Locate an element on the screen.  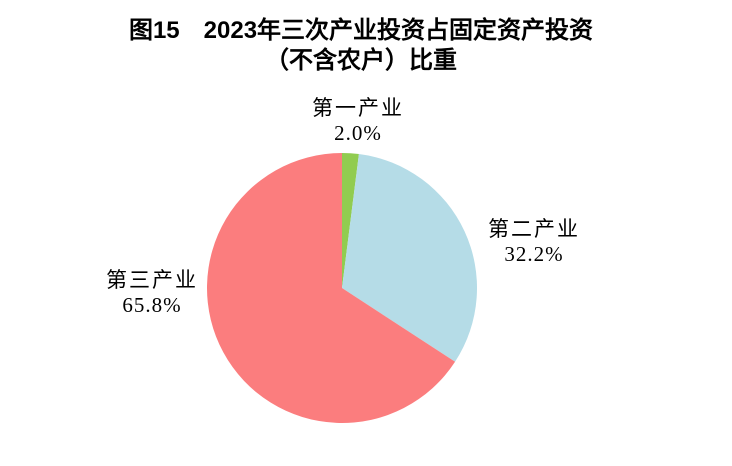
slice-value: 2.0% is located at coordinates (358, 133).